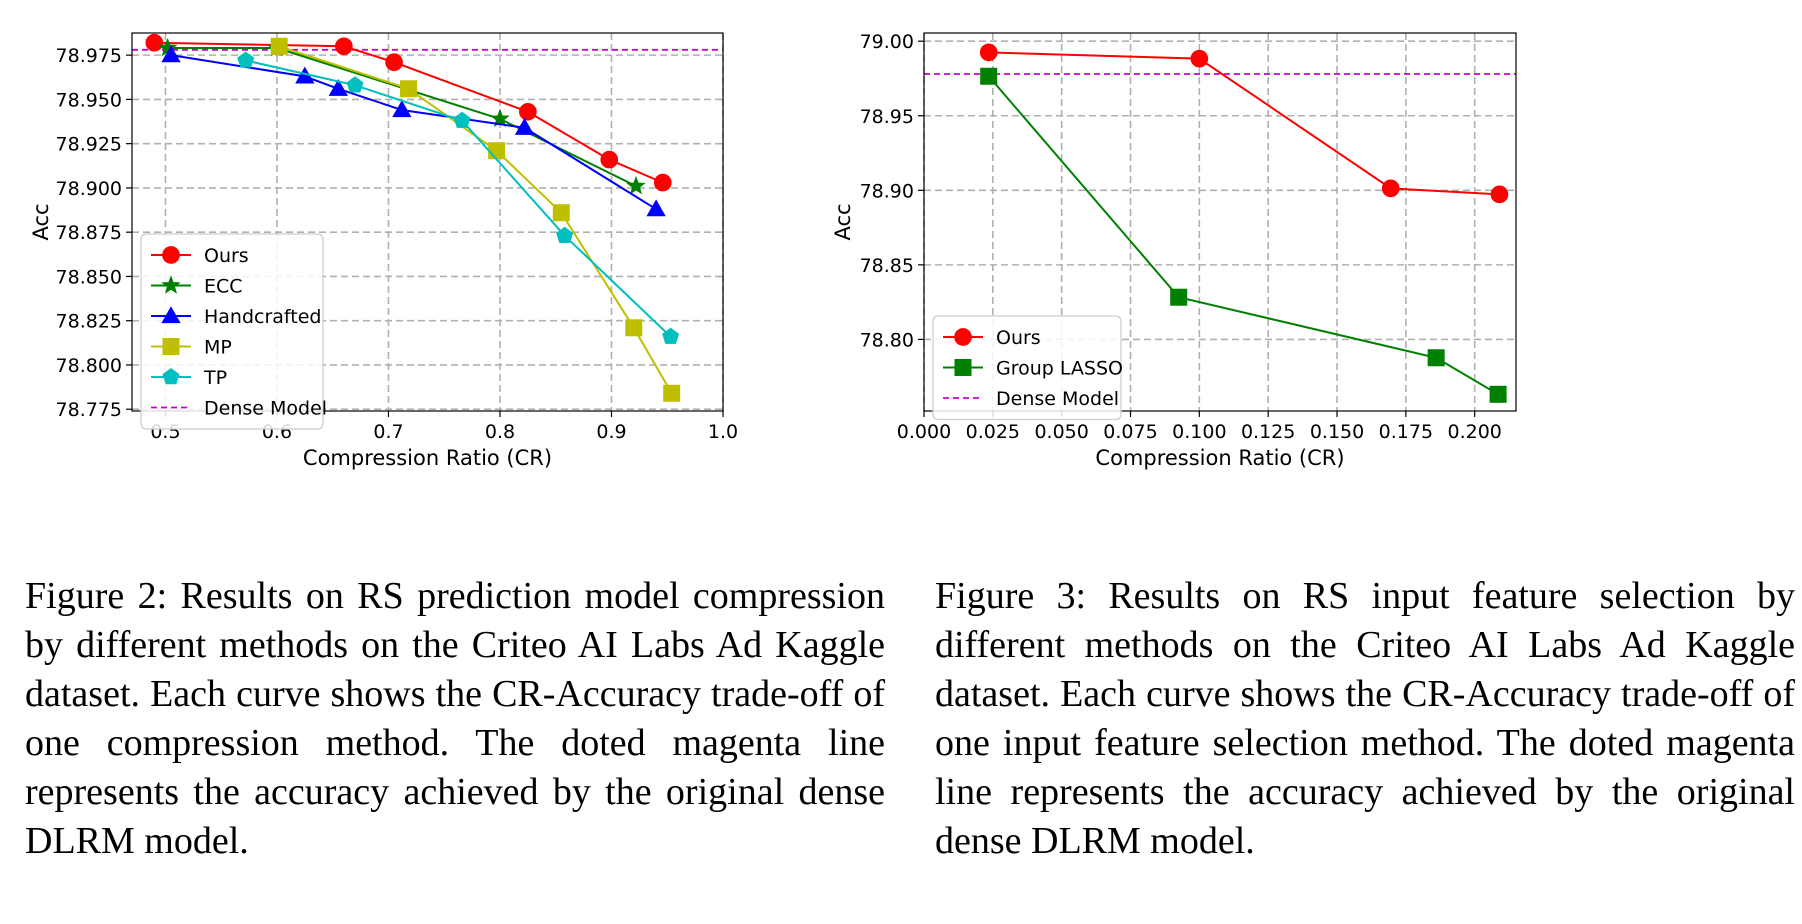 This screenshot has width=1802, height=924. What do you see at coordinates (1061, 432) in the screenshot?
I see `x-tick-label: 0.050` at bounding box center [1061, 432].